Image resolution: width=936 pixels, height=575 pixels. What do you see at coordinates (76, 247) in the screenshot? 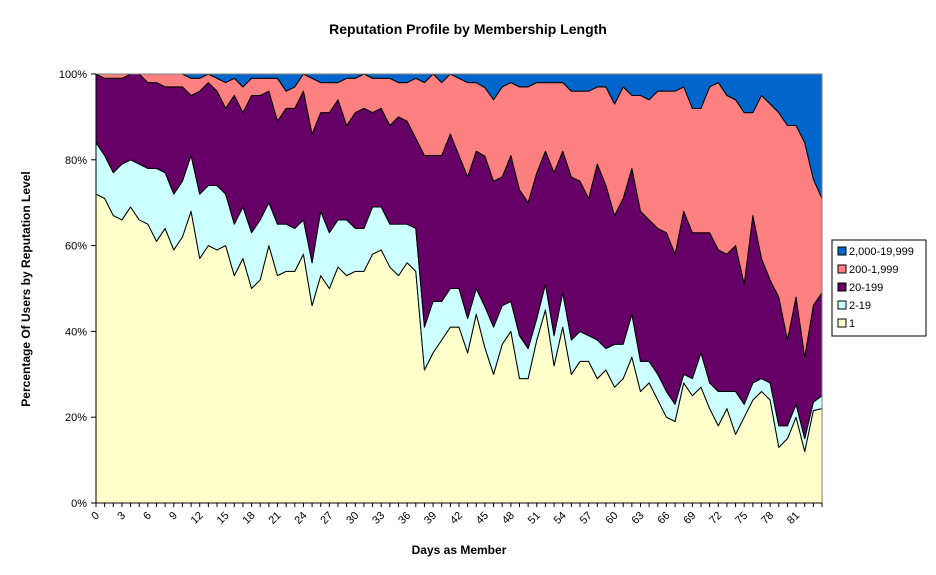
I see `y-tick-label: 60%` at bounding box center [76, 247].